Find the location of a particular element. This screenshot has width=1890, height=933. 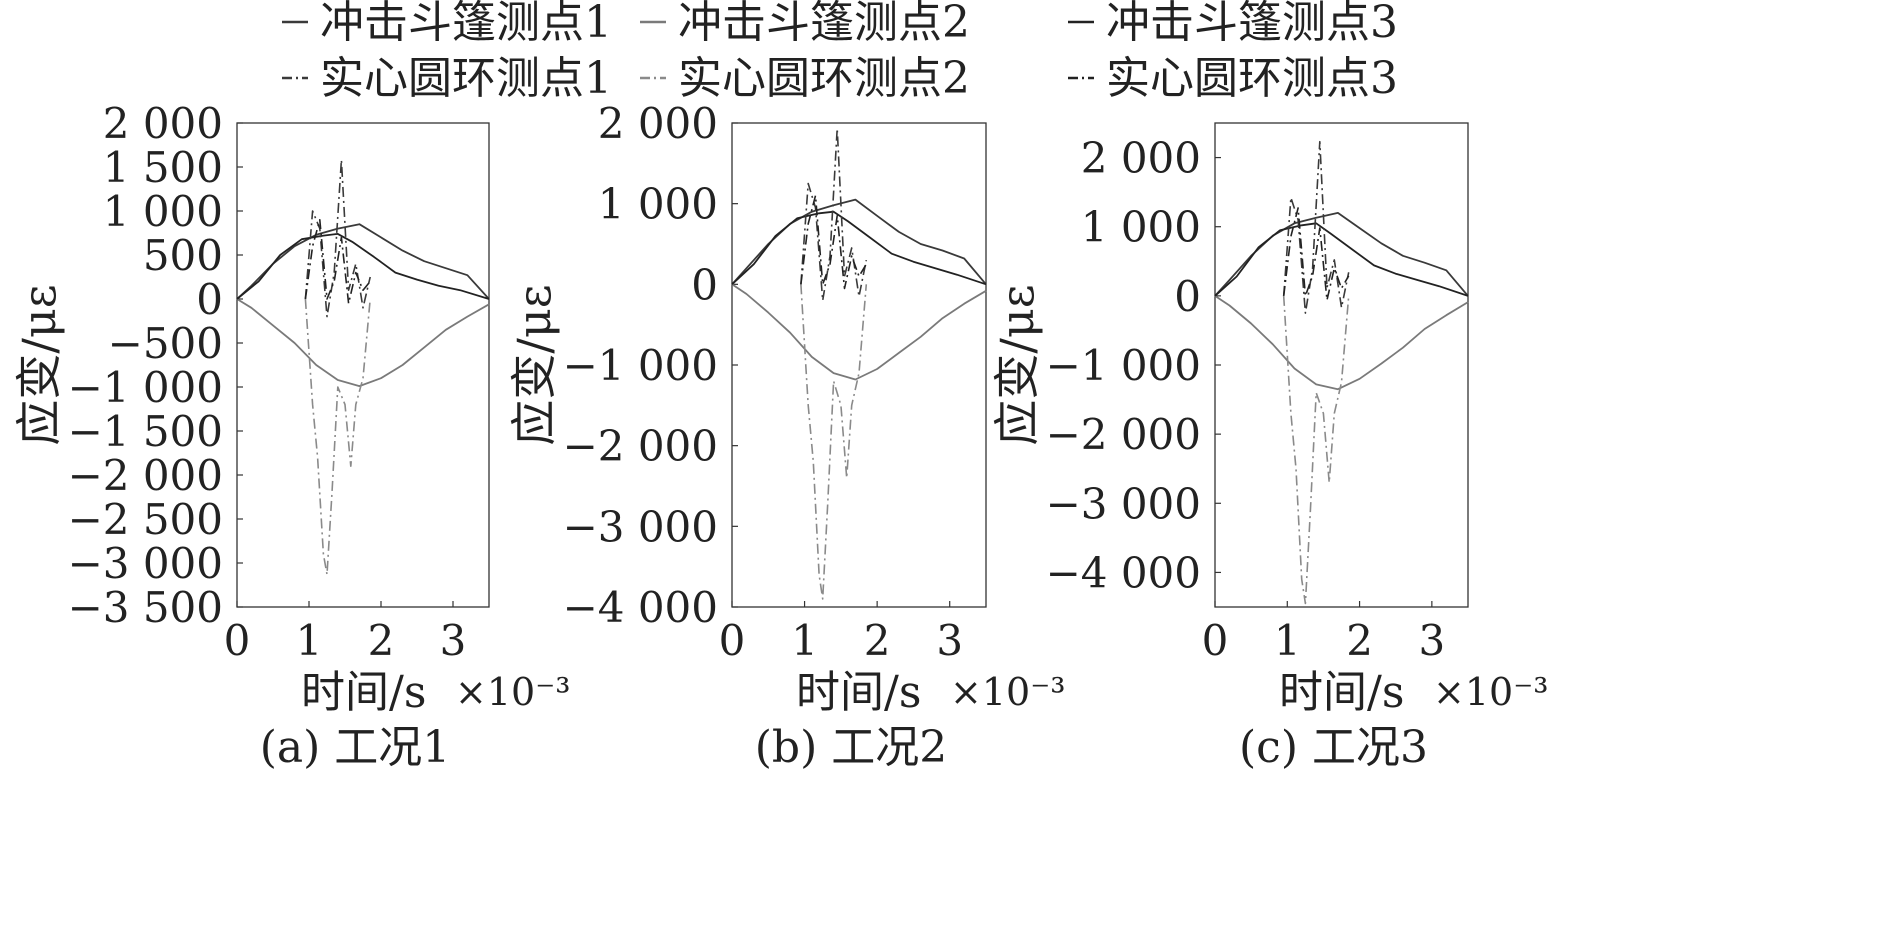

legend-entry: 实心圆环测点2 is located at coordinates (805, 78).